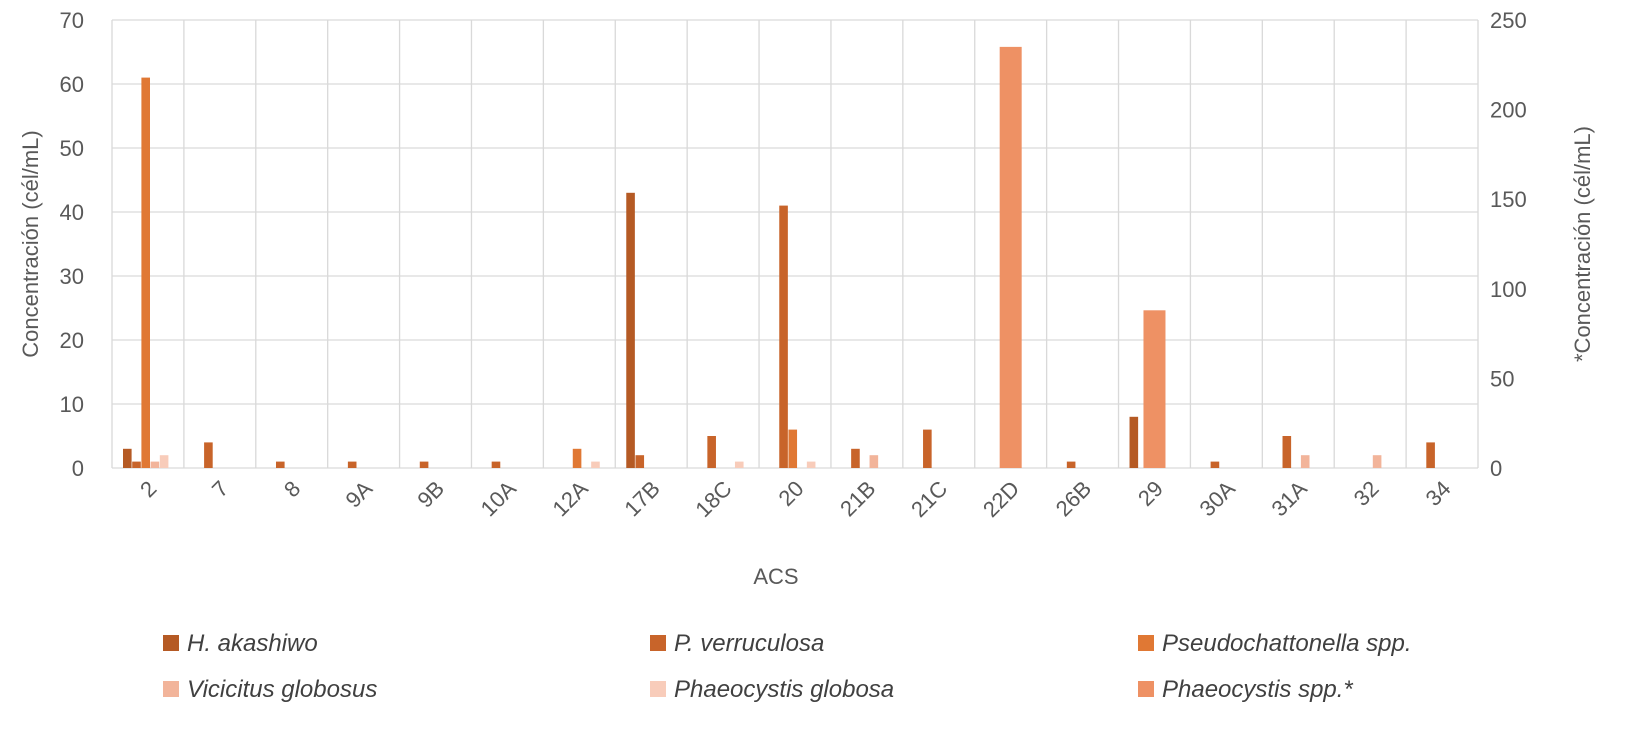 The image size is (1629, 733). I want to click on y-tick-label: 70, so click(72, 20).